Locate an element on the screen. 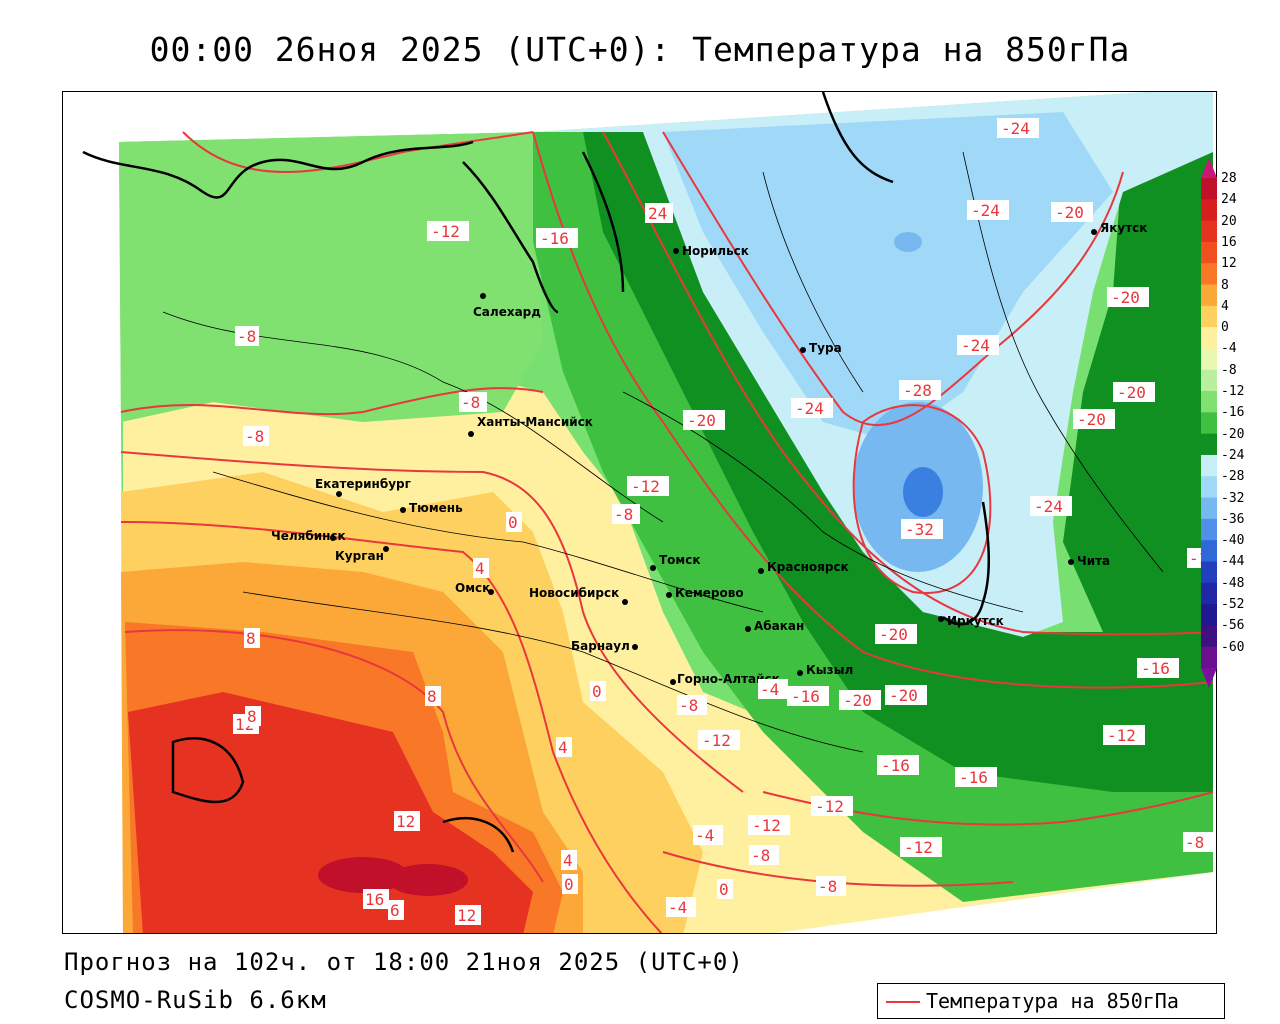 The width and height of the screenshot is (1280, 1024). color-scale-label: -12 is located at coordinates (1233, 392).